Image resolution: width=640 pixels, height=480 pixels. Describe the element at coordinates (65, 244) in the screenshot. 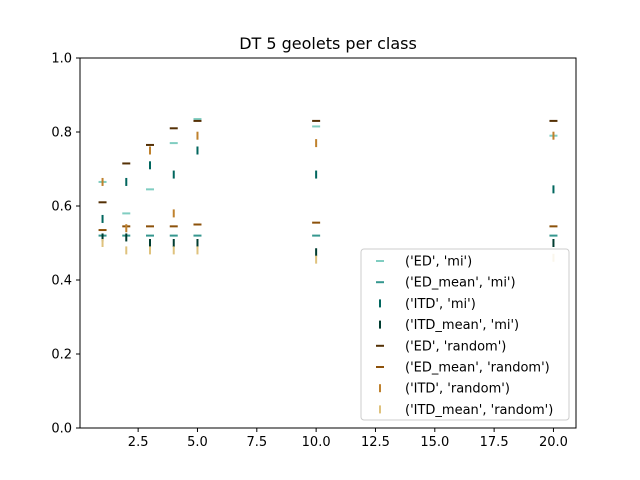

I see `y-axis: 0.0 0.2 0.4 0.6 0.8 1.0` at that location.